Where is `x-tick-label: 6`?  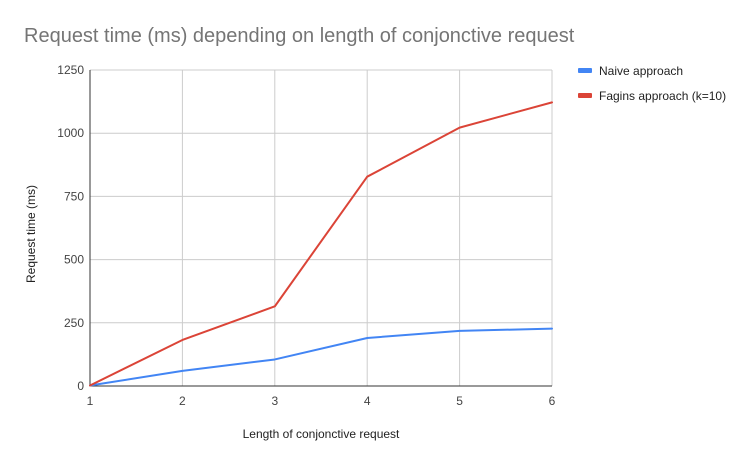
x-tick-label: 6 is located at coordinates (552, 401).